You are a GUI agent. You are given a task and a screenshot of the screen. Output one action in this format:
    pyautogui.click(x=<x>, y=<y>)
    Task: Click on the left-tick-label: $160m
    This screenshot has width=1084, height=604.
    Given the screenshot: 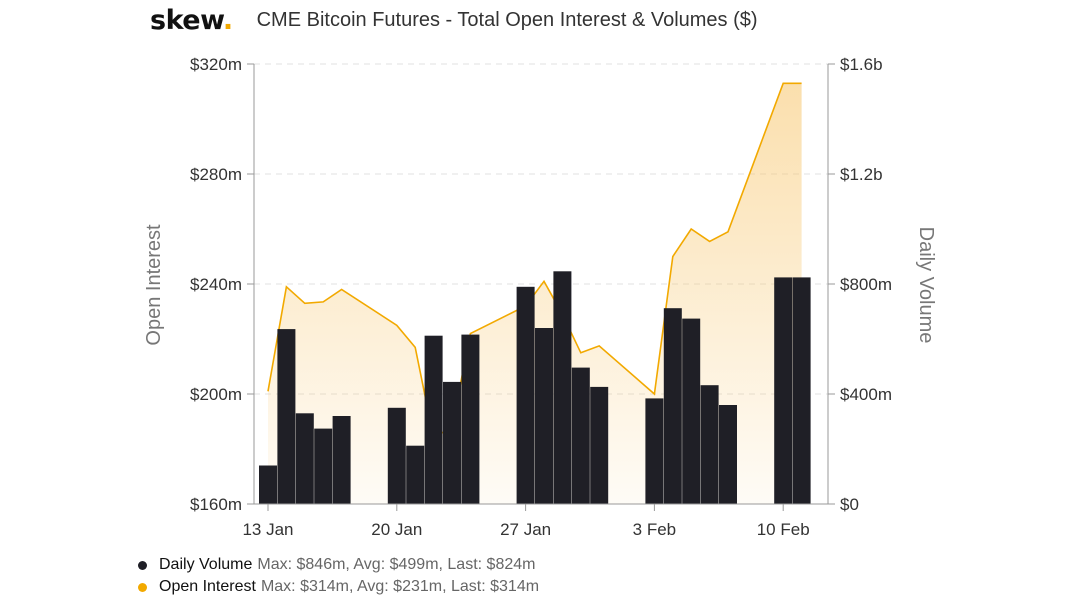 What is the action you would take?
    pyautogui.click(x=216, y=504)
    